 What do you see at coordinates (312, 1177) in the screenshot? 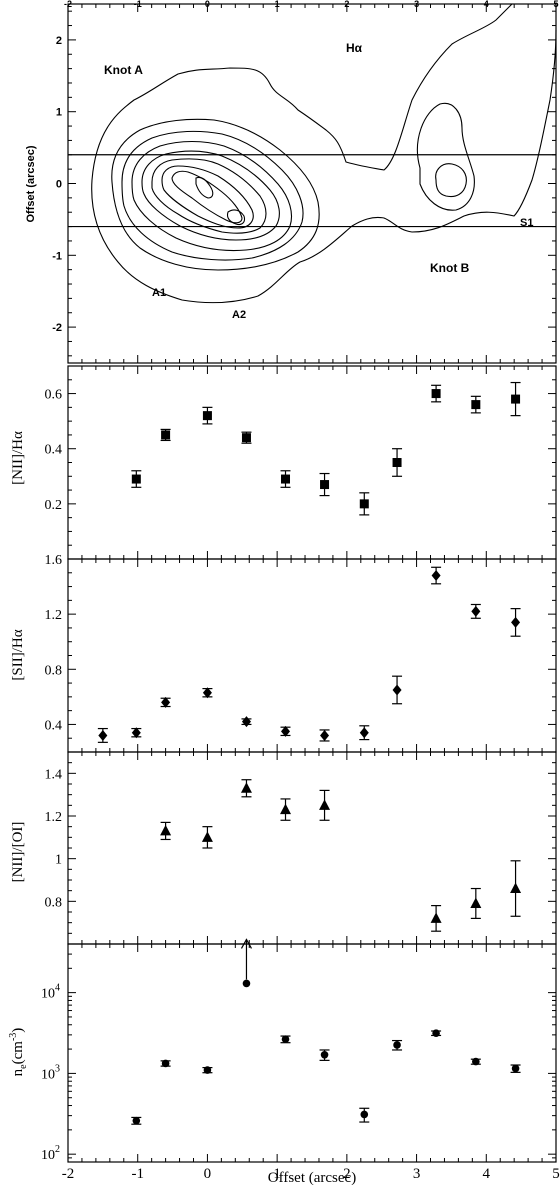
I see `density-x-axis-label: Offset (arcsec)` at bounding box center [312, 1177].